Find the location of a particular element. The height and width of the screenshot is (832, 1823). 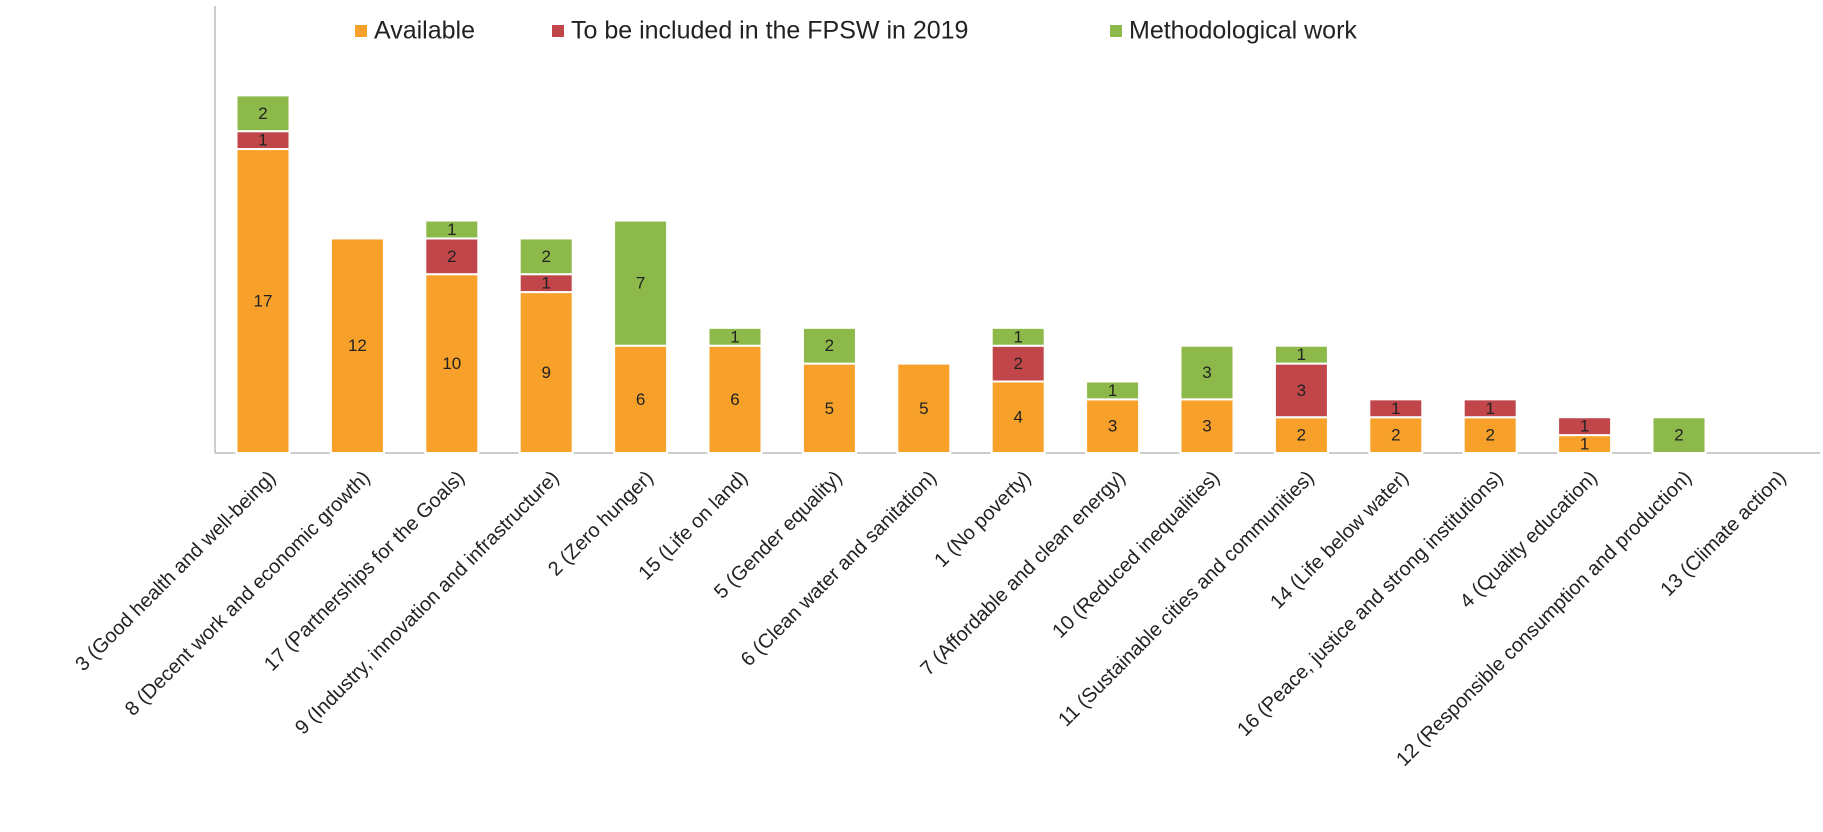

x-tick-label: 3 (Good health and well-being) is located at coordinates (175, 571).